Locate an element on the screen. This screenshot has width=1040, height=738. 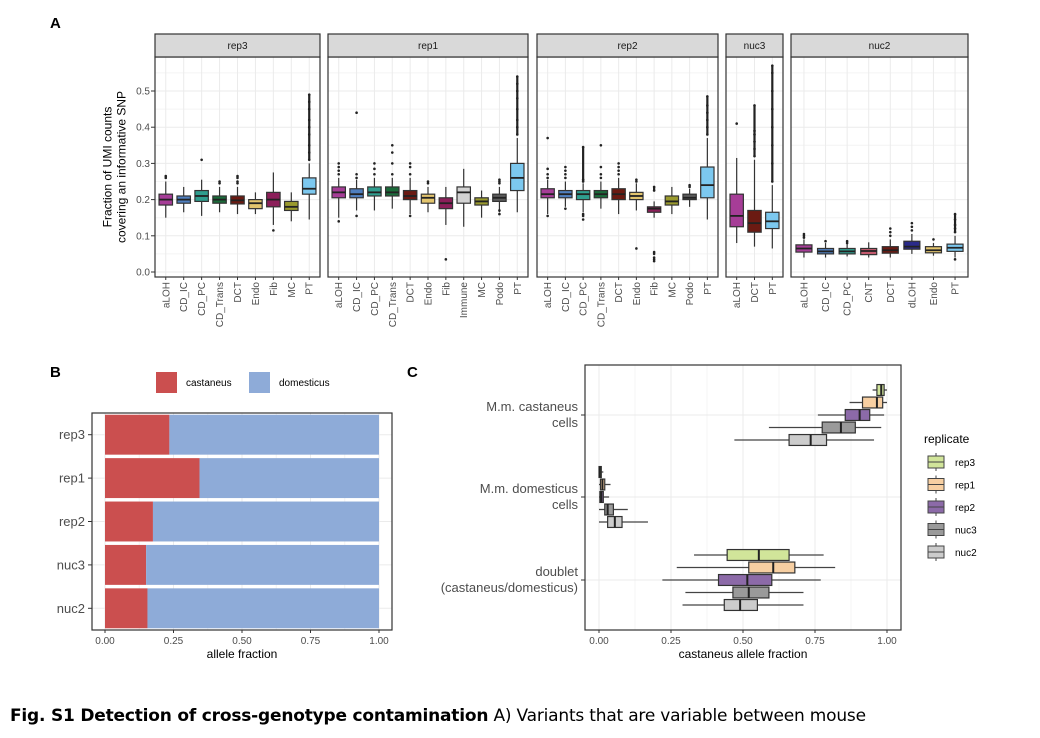
y-tick-label: doublet (castaneus/domesticus) is located at coordinates (510, 579).